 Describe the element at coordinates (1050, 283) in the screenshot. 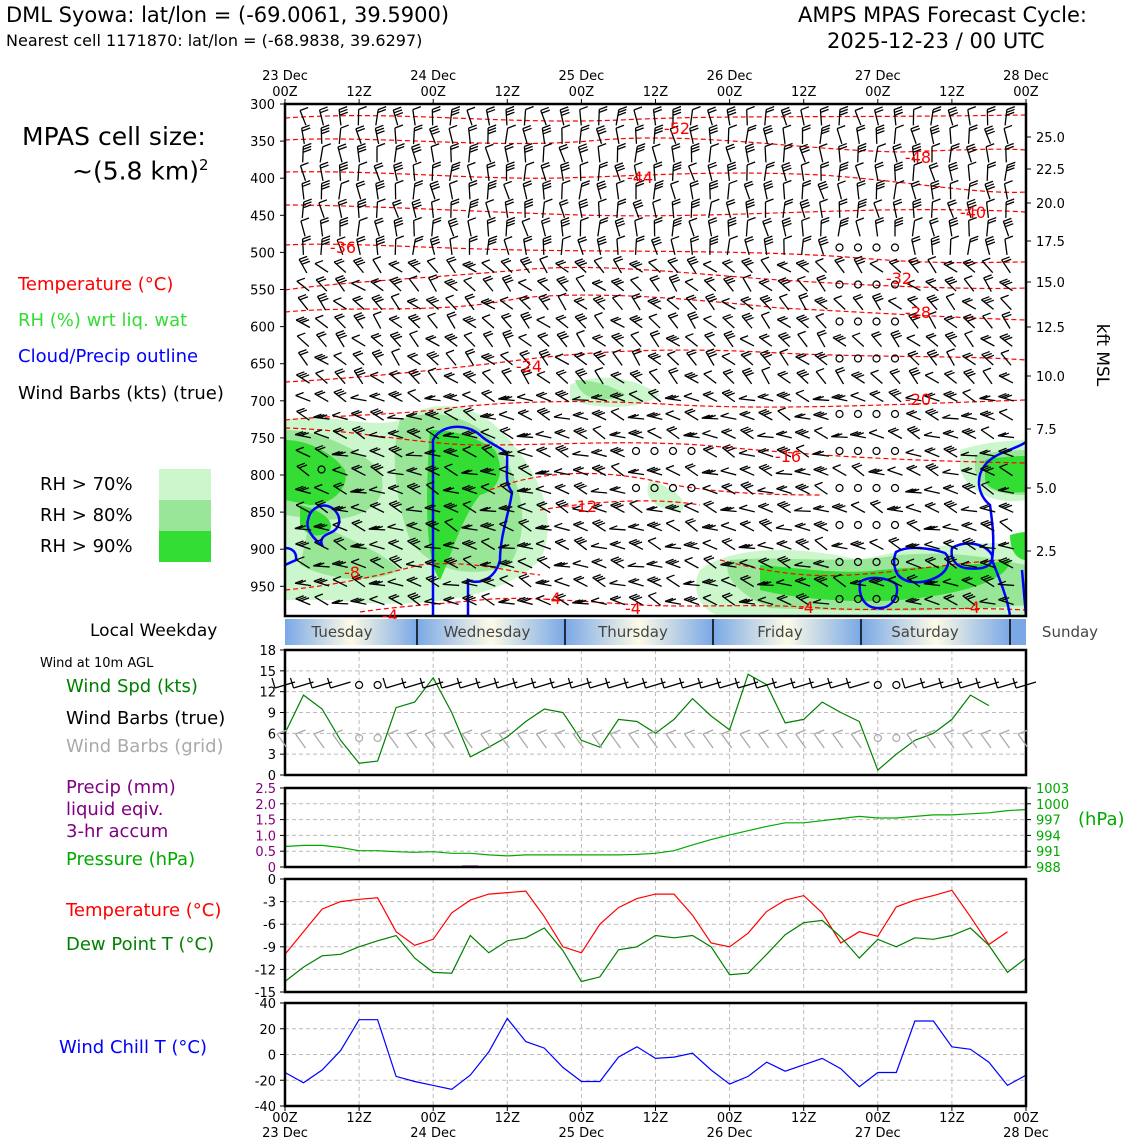

I see `kft-tick-label: 15.0` at that location.